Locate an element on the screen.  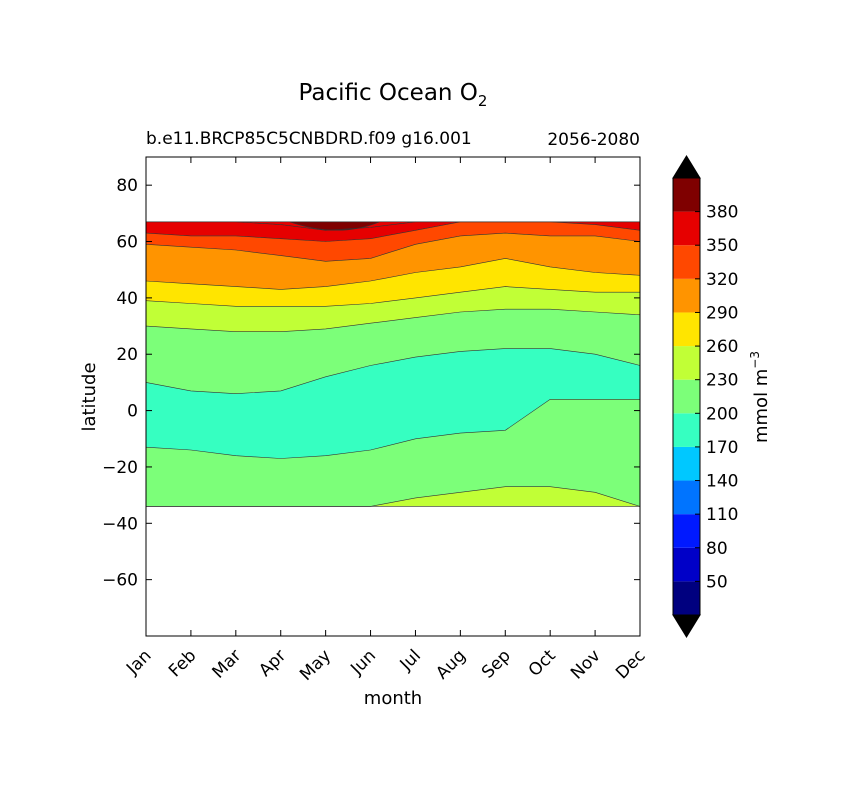
x-tick-label: Feb is located at coordinates (182, 663).